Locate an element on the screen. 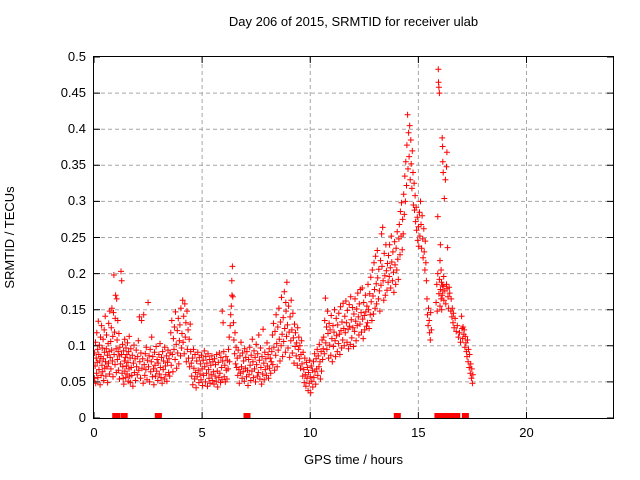 The width and height of the screenshot is (640, 480). y-tick-label: 0.35 is located at coordinates (73, 165).